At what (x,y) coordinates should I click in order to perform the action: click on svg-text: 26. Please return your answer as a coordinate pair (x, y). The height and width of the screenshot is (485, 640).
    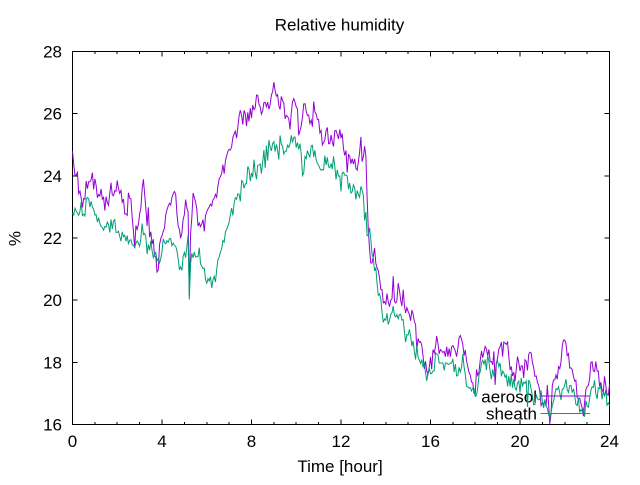
    Looking at the image, I should click on (52, 114).